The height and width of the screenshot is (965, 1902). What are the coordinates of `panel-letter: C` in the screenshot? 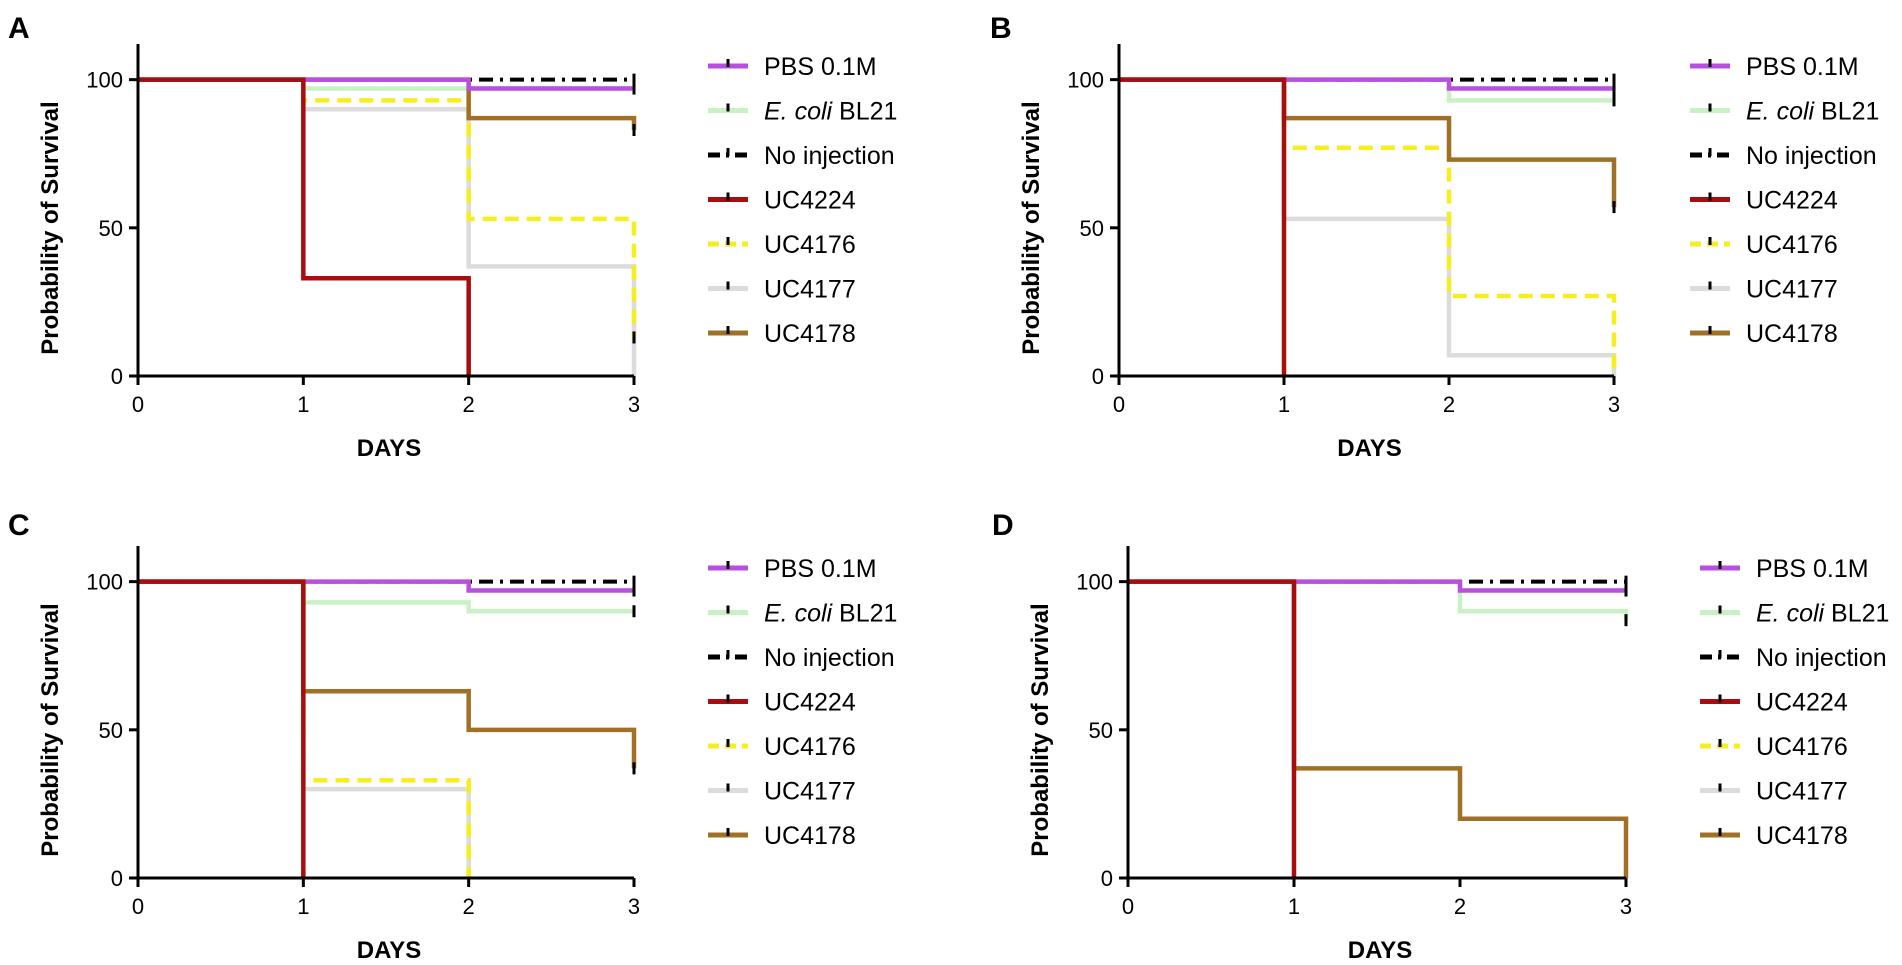 It's located at (19, 525).